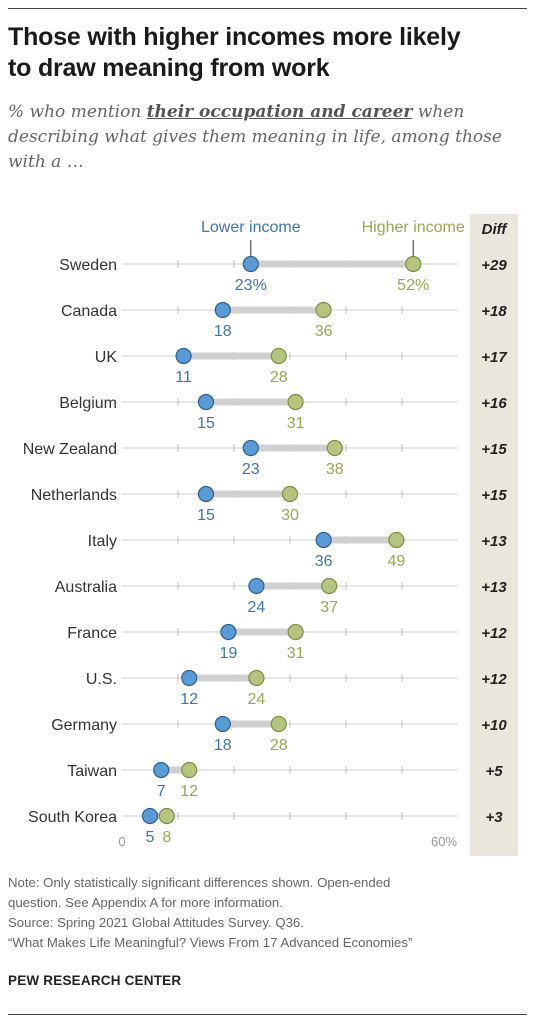 The height and width of the screenshot is (1023, 535). What do you see at coordinates (438, 112) in the screenshot?
I see `subtitle-suffix: when` at bounding box center [438, 112].